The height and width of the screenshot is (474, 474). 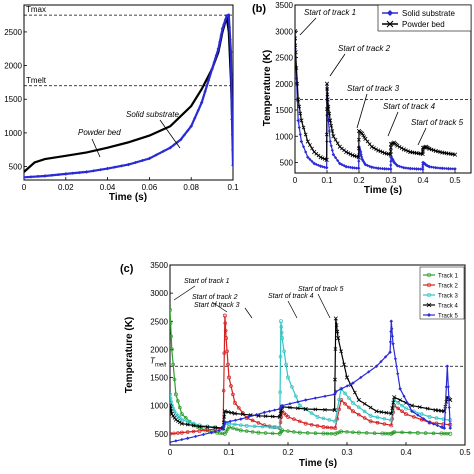 I want to click on reference-line-label: Tmax, so click(x=36, y=9).